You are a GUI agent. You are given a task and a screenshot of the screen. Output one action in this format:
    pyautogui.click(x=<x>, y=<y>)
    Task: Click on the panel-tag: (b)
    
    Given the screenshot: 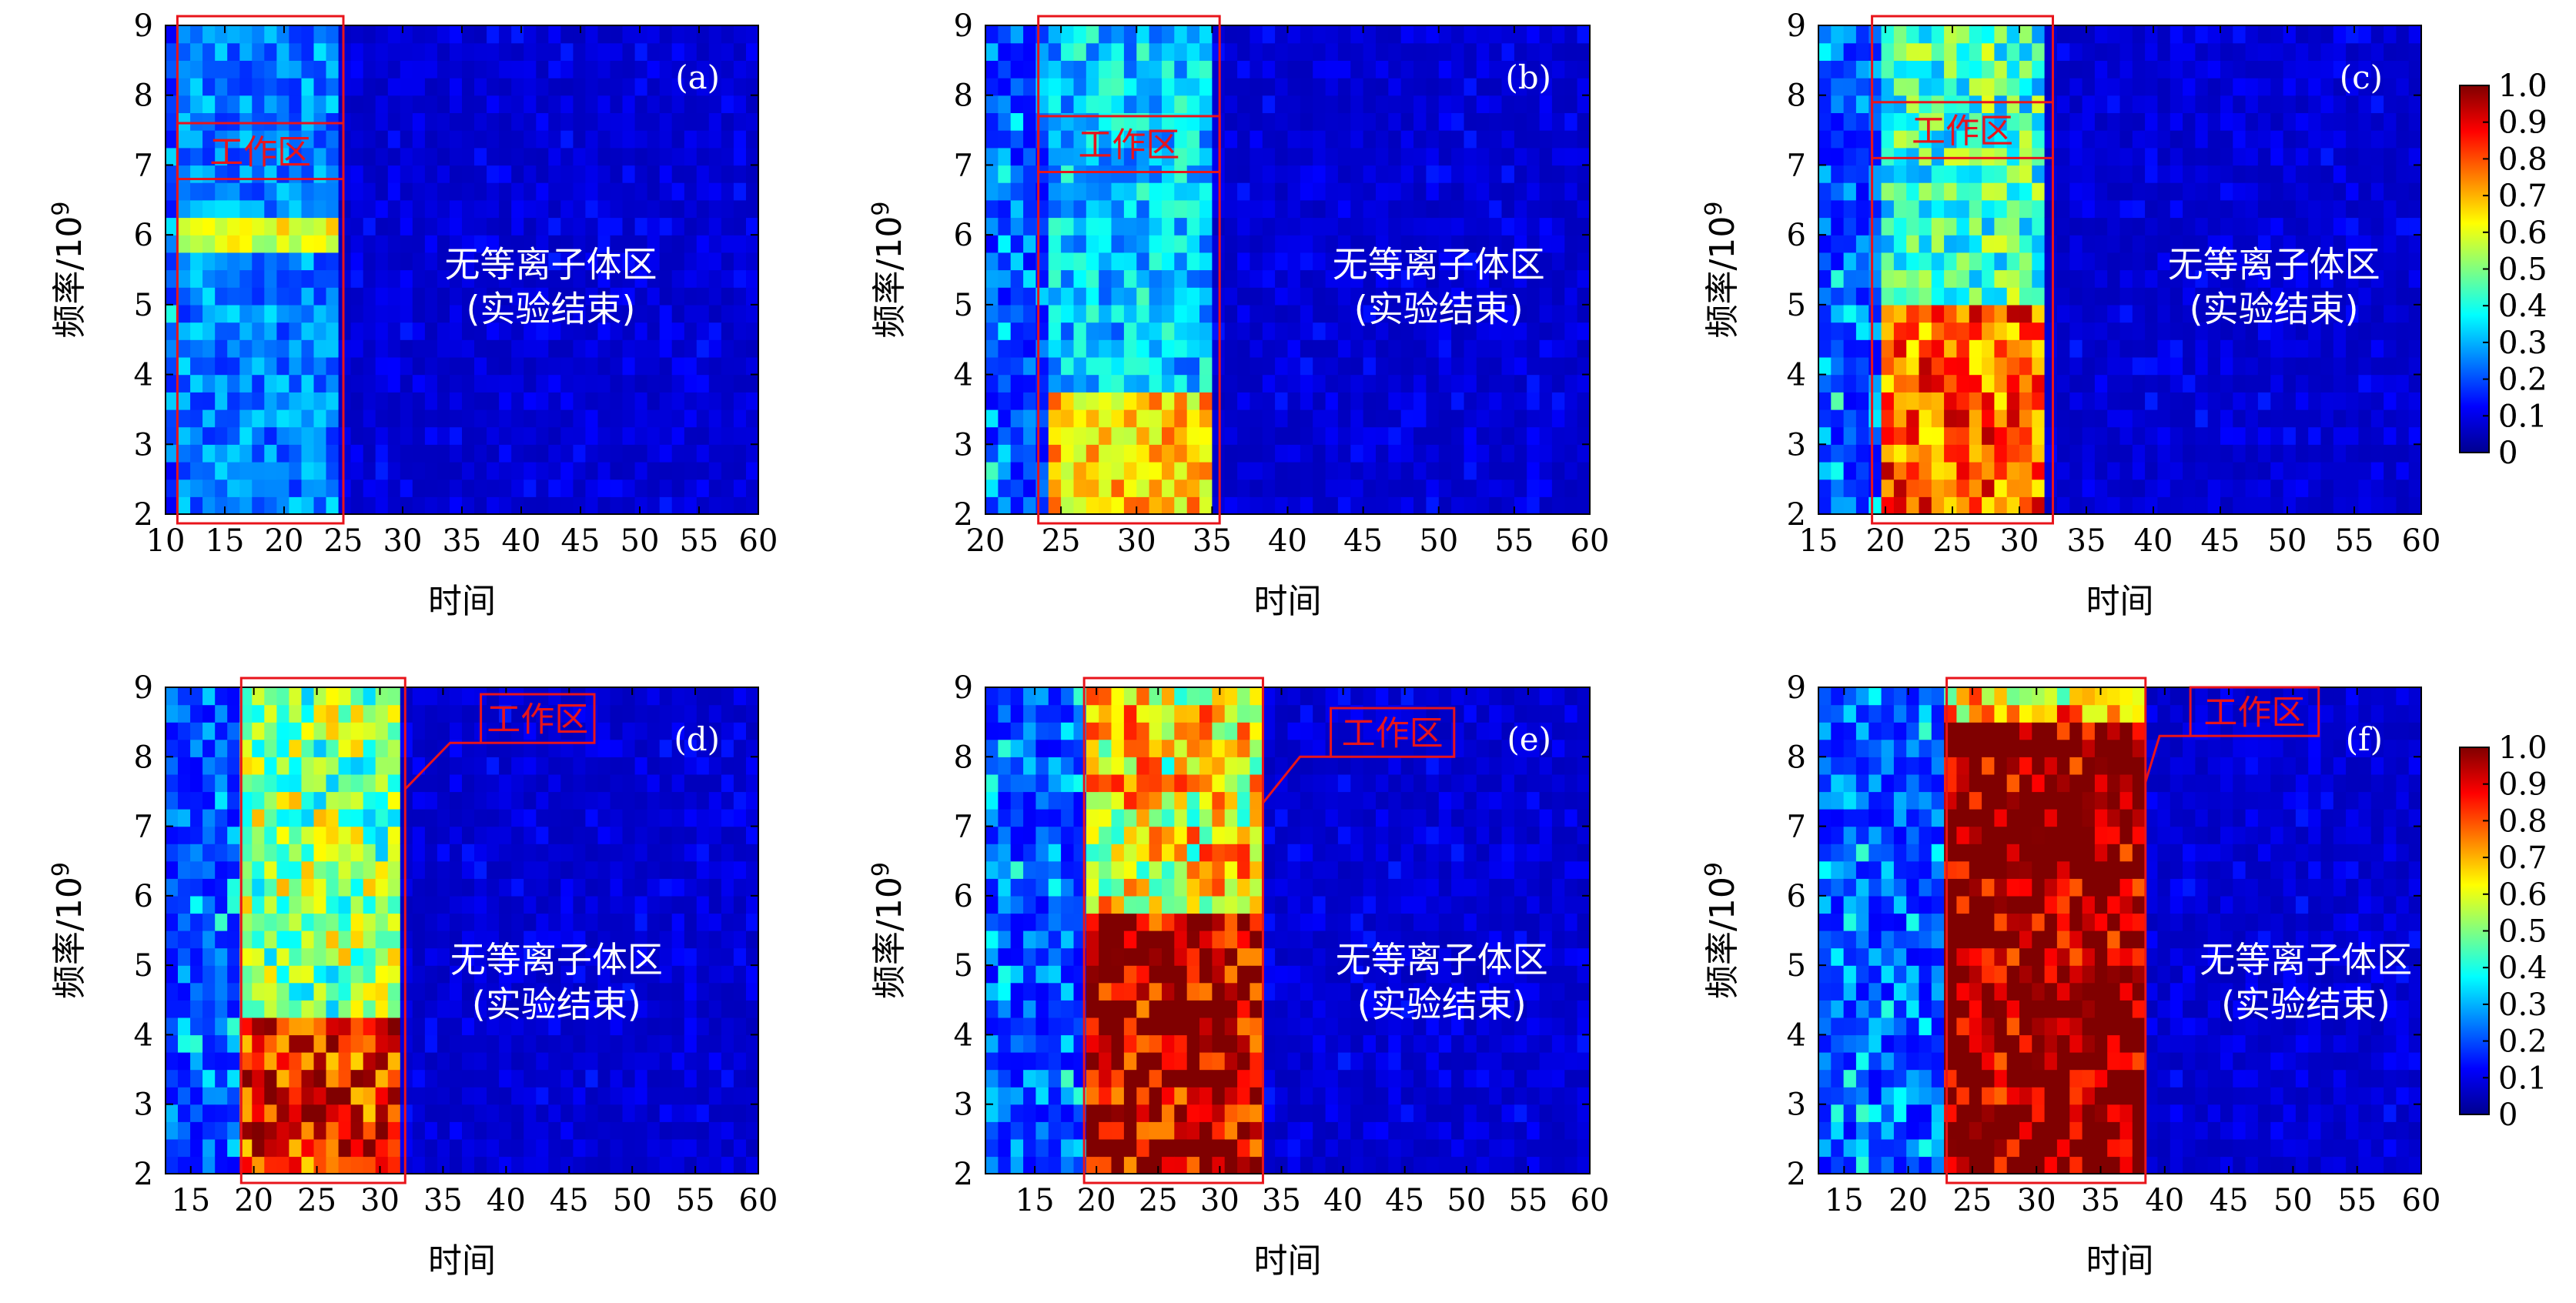 What is the action you would take?
    pyautogui.click(x=1528, y=77)
    